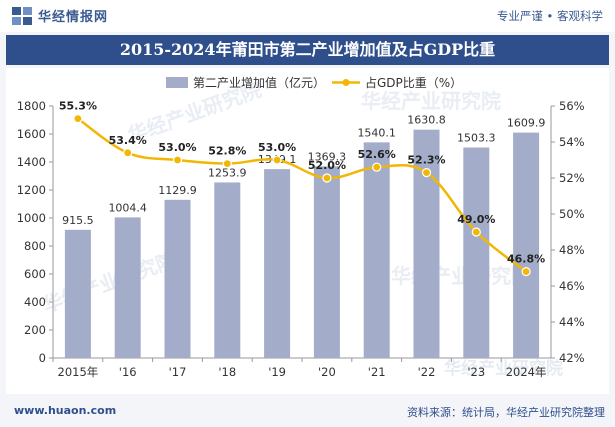 This screenshot has height=427, width=615. I want to click on title-bar: 2015-2024年莆田市第二产业增加值及占GDP比重, so click(307, 50).